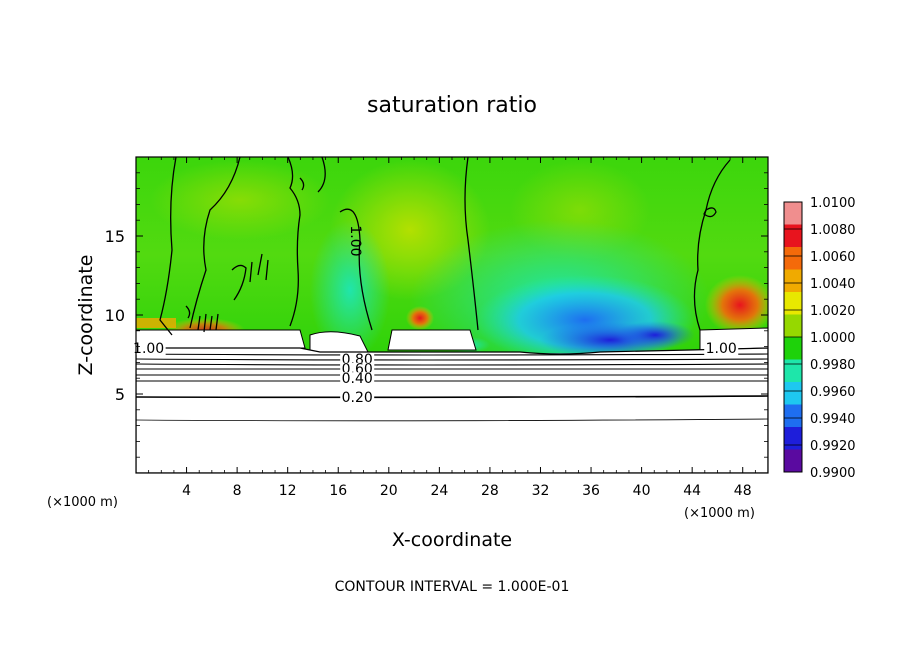  I want to click on y-axis-label: Z-coordinate, so click(86, 315).